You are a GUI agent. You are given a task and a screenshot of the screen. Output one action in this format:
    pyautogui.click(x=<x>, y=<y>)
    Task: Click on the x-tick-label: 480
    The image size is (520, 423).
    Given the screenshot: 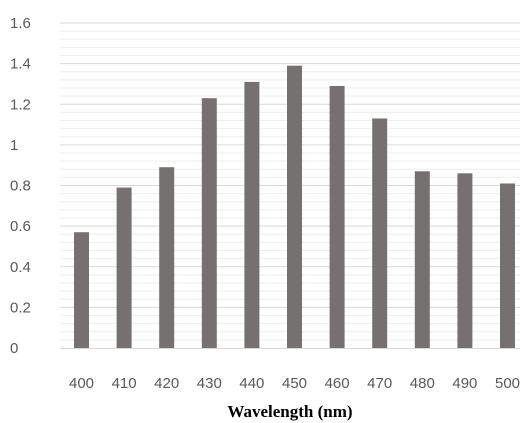 What is the action you would take?
    pyautogui.click(x=422, y=383)
    